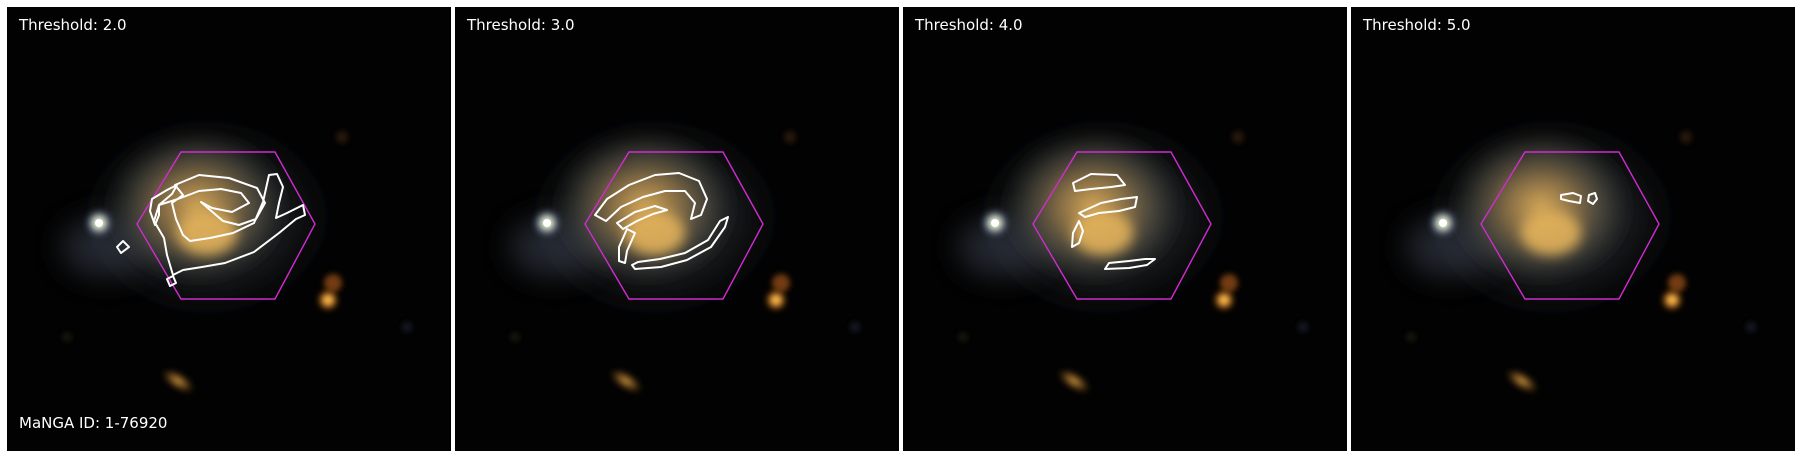 The image size is (1800, 457). Describe the element at coordinates (93, 423) in the screenshot. I see `galaxy-id-label: MaNGA ID: 1-76920` at that location.